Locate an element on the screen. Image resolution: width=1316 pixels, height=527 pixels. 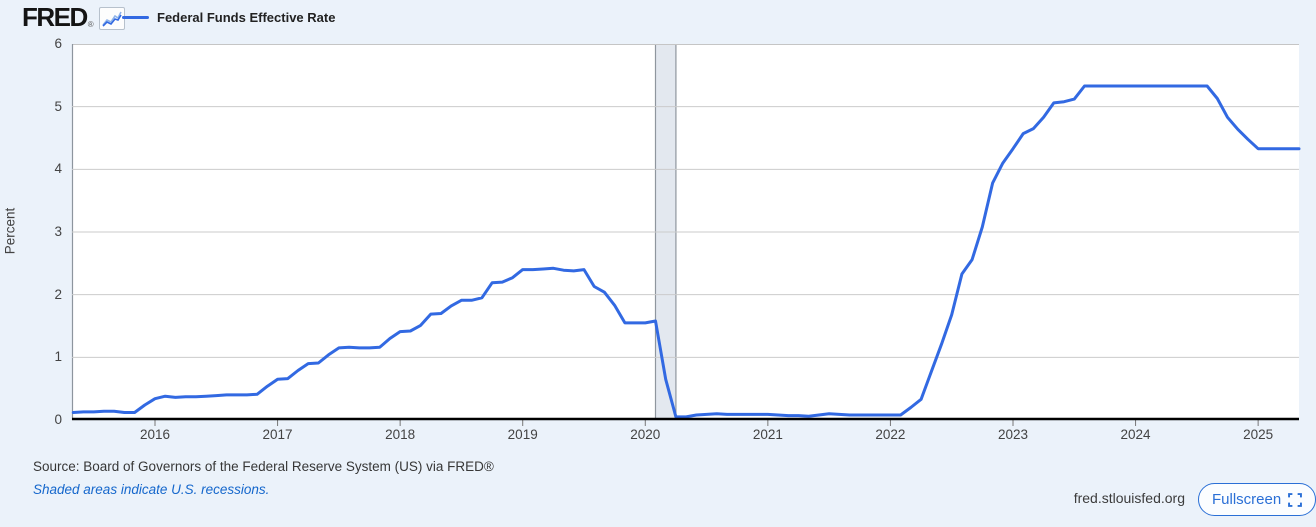
x-axis-tick-label: 2025 is located at coordinates (1258, 434).